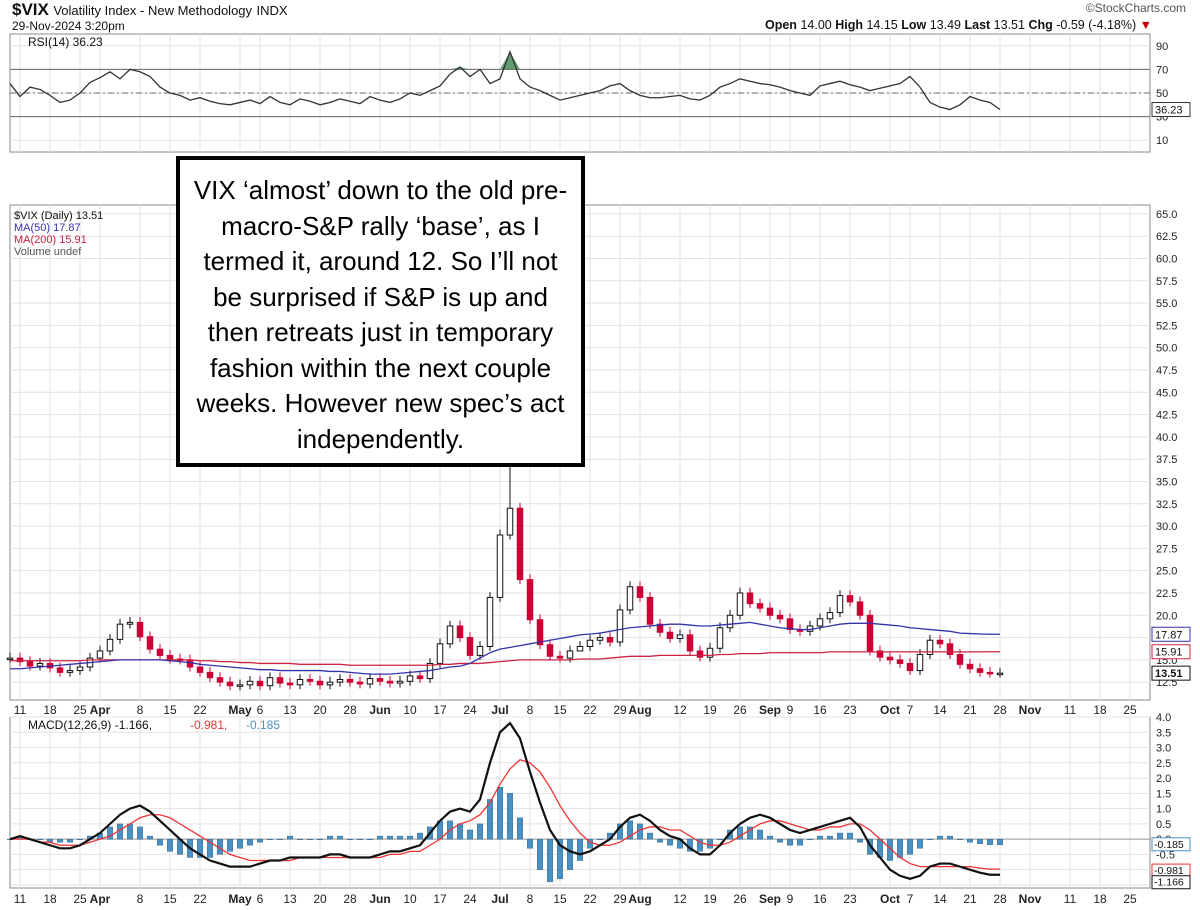 The image size is (1200, 910). I want to click on low-value: 13.49, so click(945, 25).